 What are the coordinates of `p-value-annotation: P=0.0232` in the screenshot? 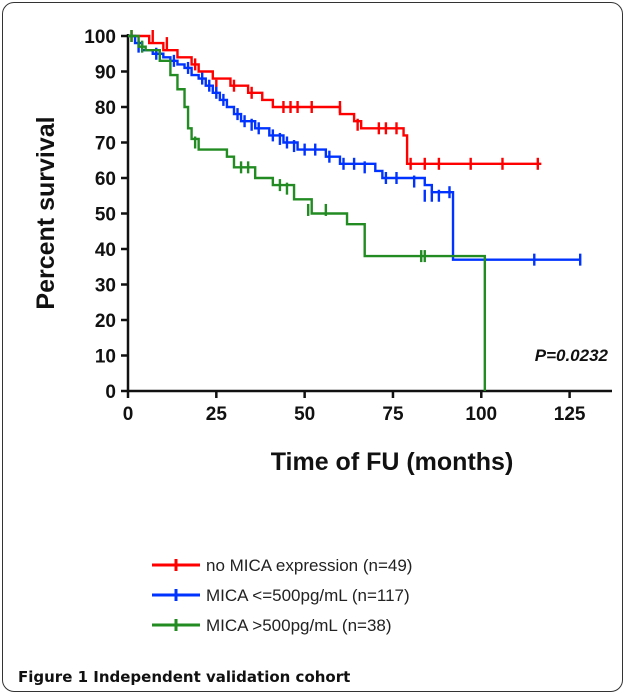 It's located at (572, 355).